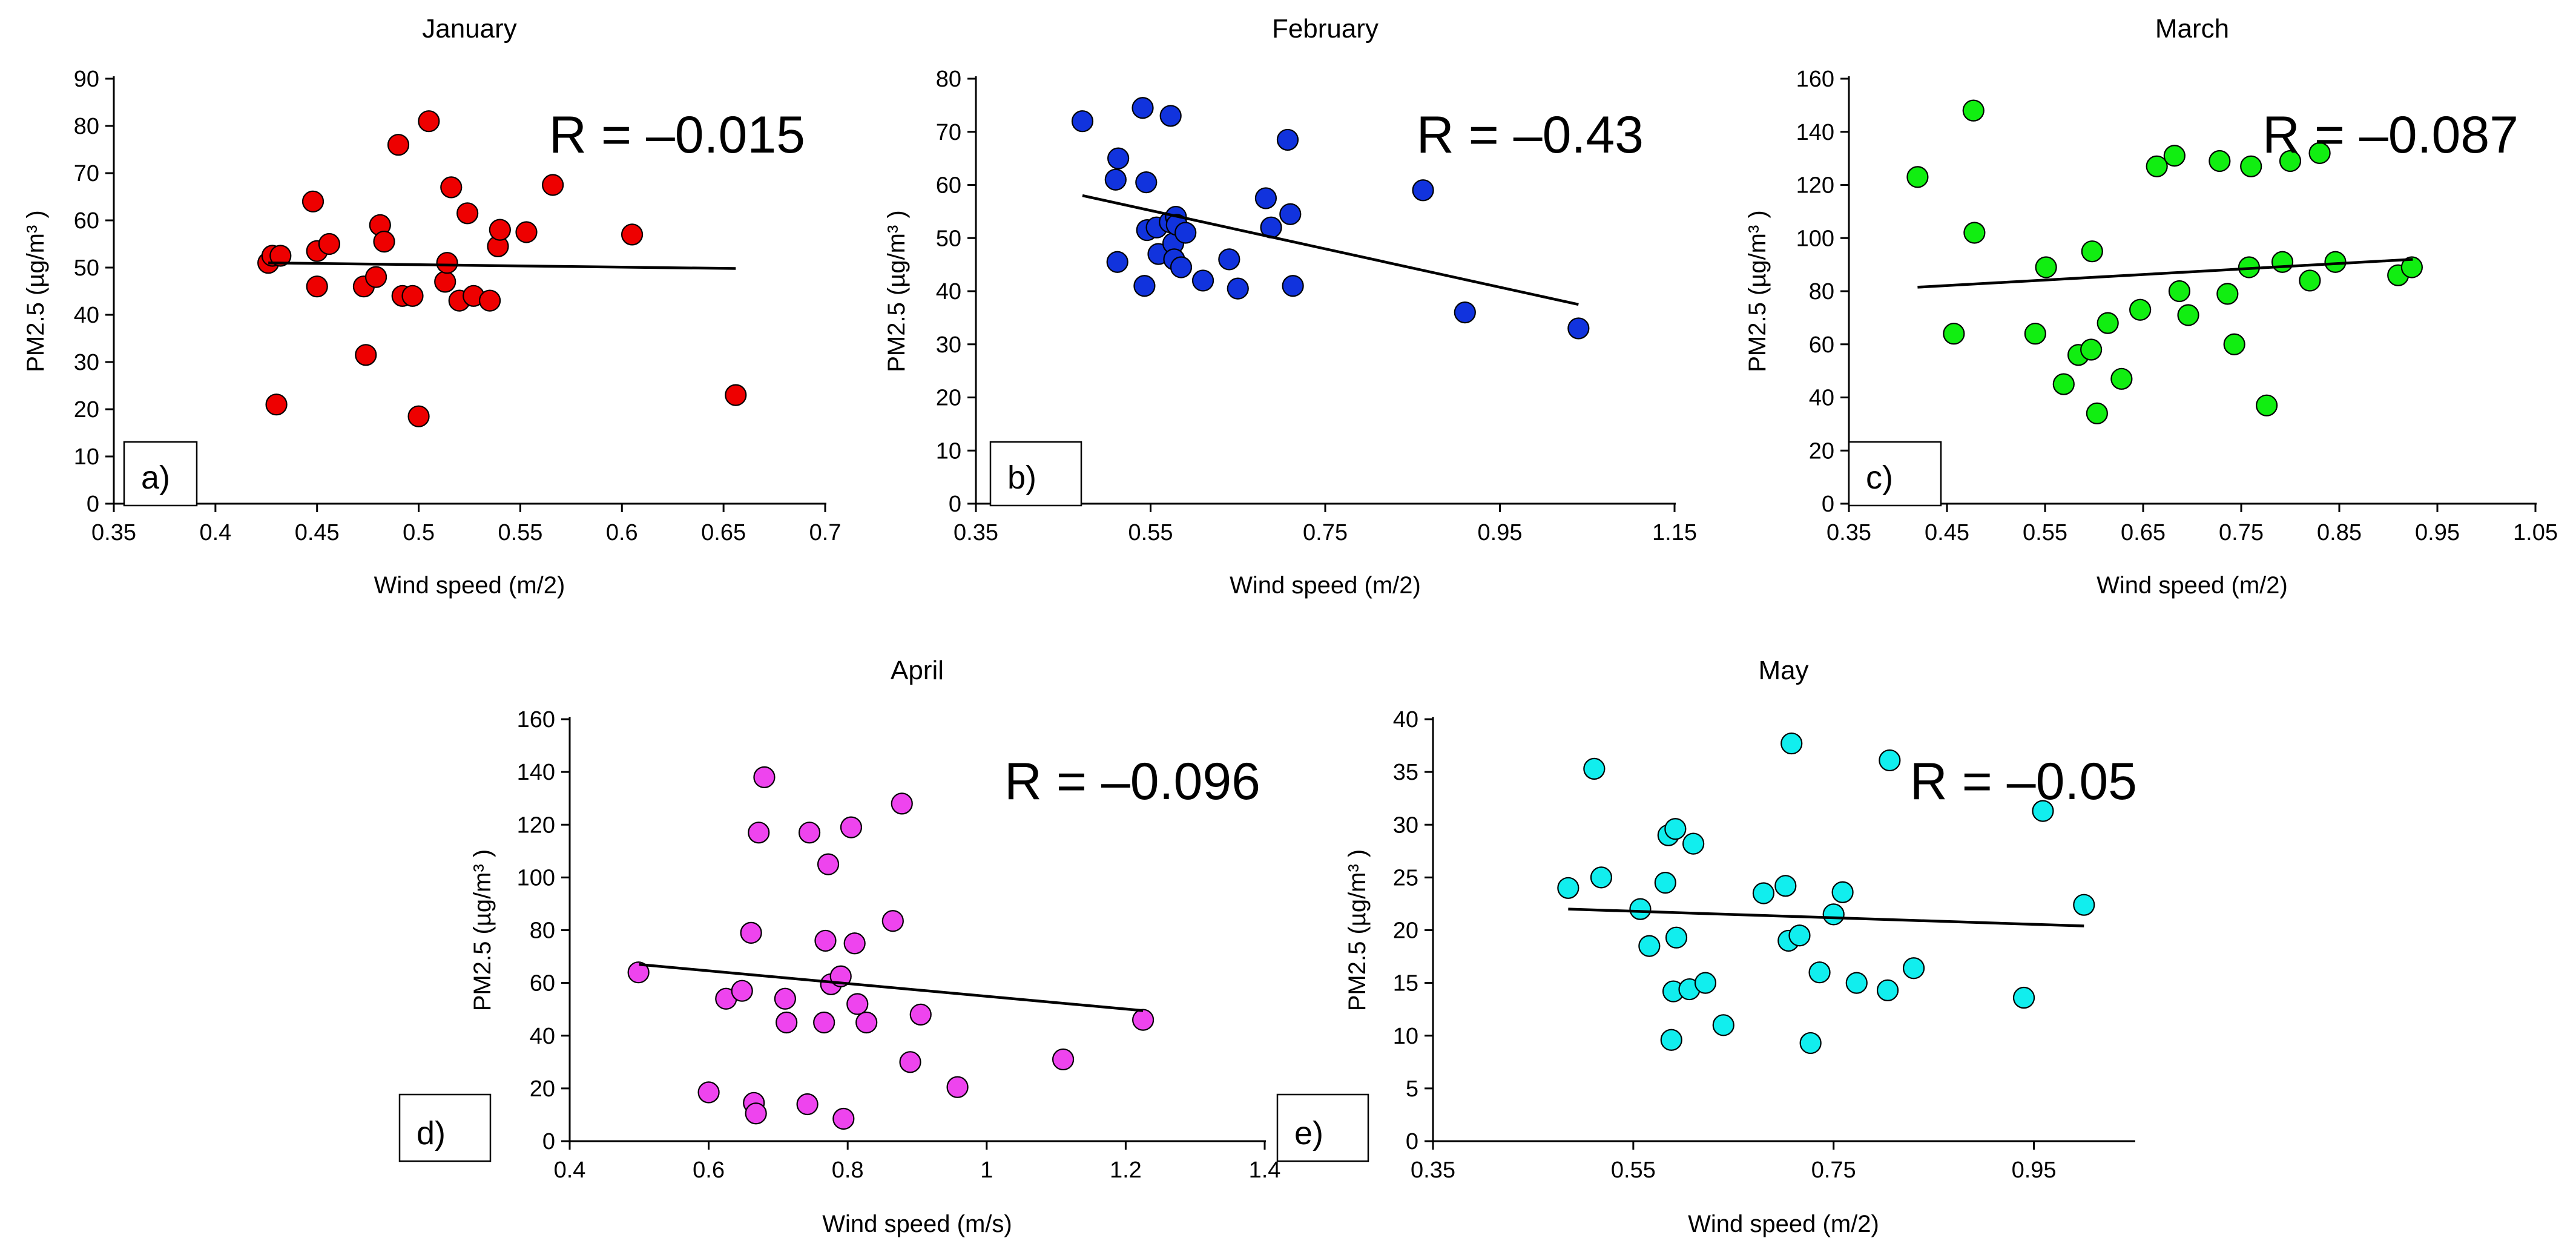  What do you see at coordinates (2339, 532) in the screenshot?
I see `x-tick-label: 0.85` at bounding box center [2339, 532].